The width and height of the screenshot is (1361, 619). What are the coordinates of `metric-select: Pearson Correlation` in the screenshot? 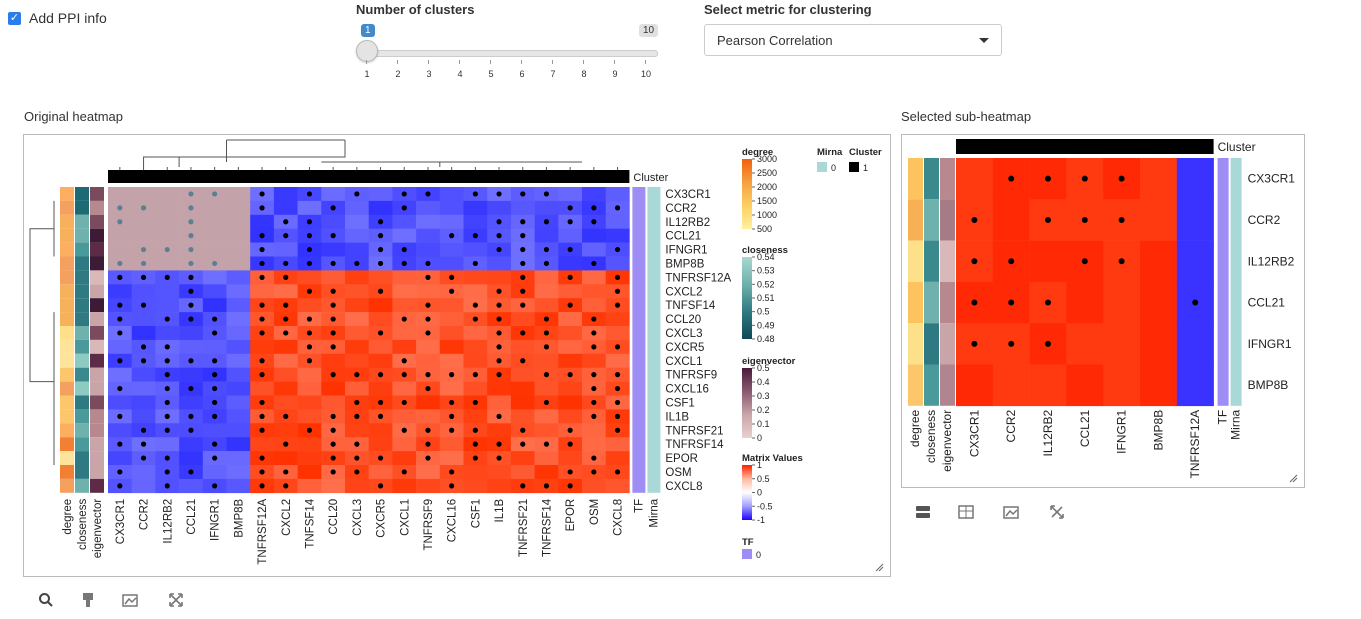 It's located at (853, 40).